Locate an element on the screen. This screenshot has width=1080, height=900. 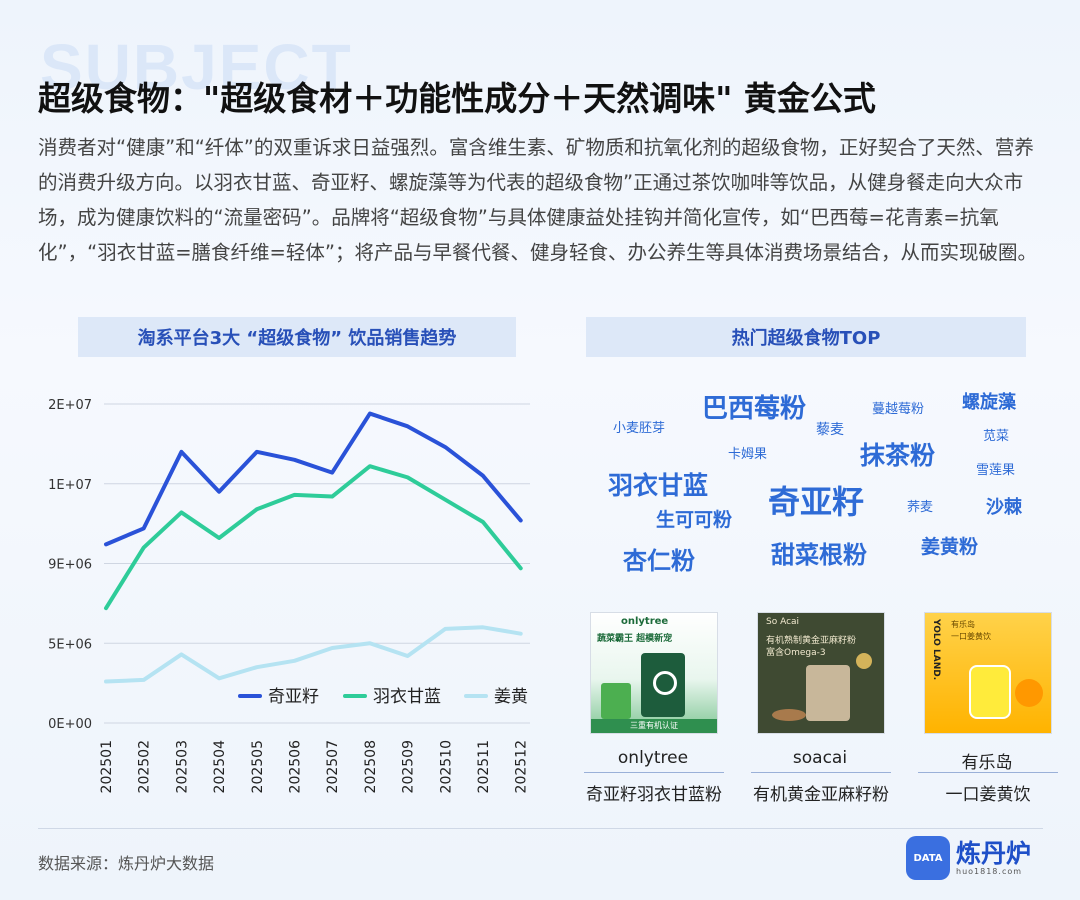
y-tick-label: 2E+07 is located at coordinates (70, 405).